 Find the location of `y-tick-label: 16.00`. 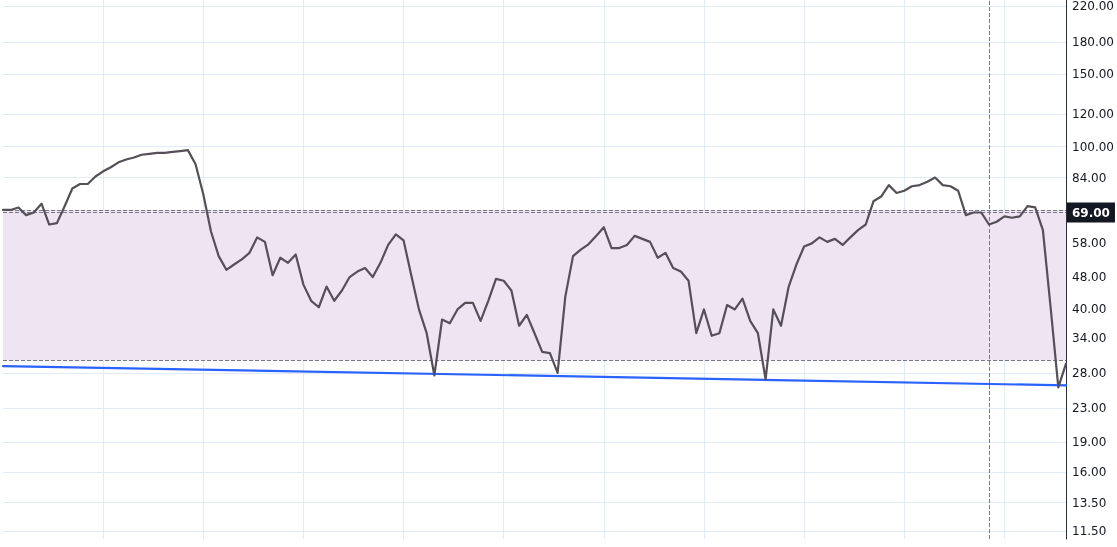

y-tick-label: 16.00 is located at coordinates (1089, 472).